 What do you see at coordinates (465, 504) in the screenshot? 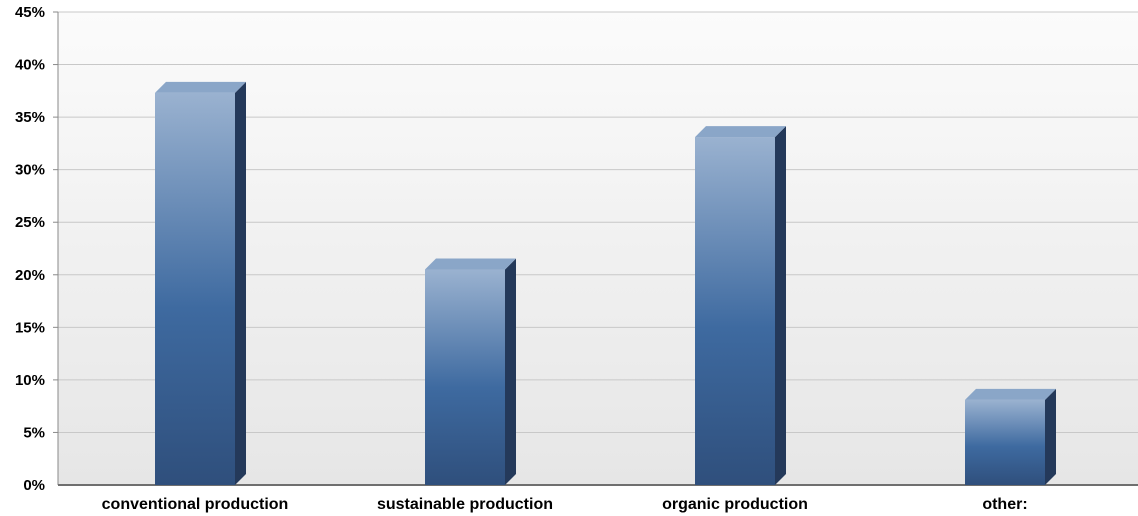
I see `x-category-label: sustainable production` at bounding box center [465, 504].